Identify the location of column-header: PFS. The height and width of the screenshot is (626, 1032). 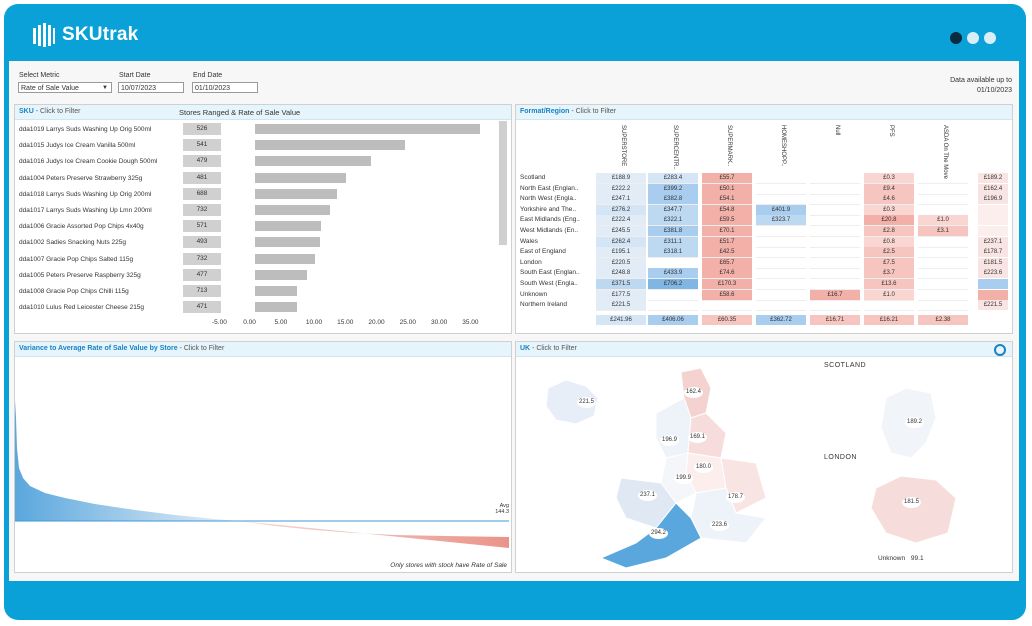
(891, 131).